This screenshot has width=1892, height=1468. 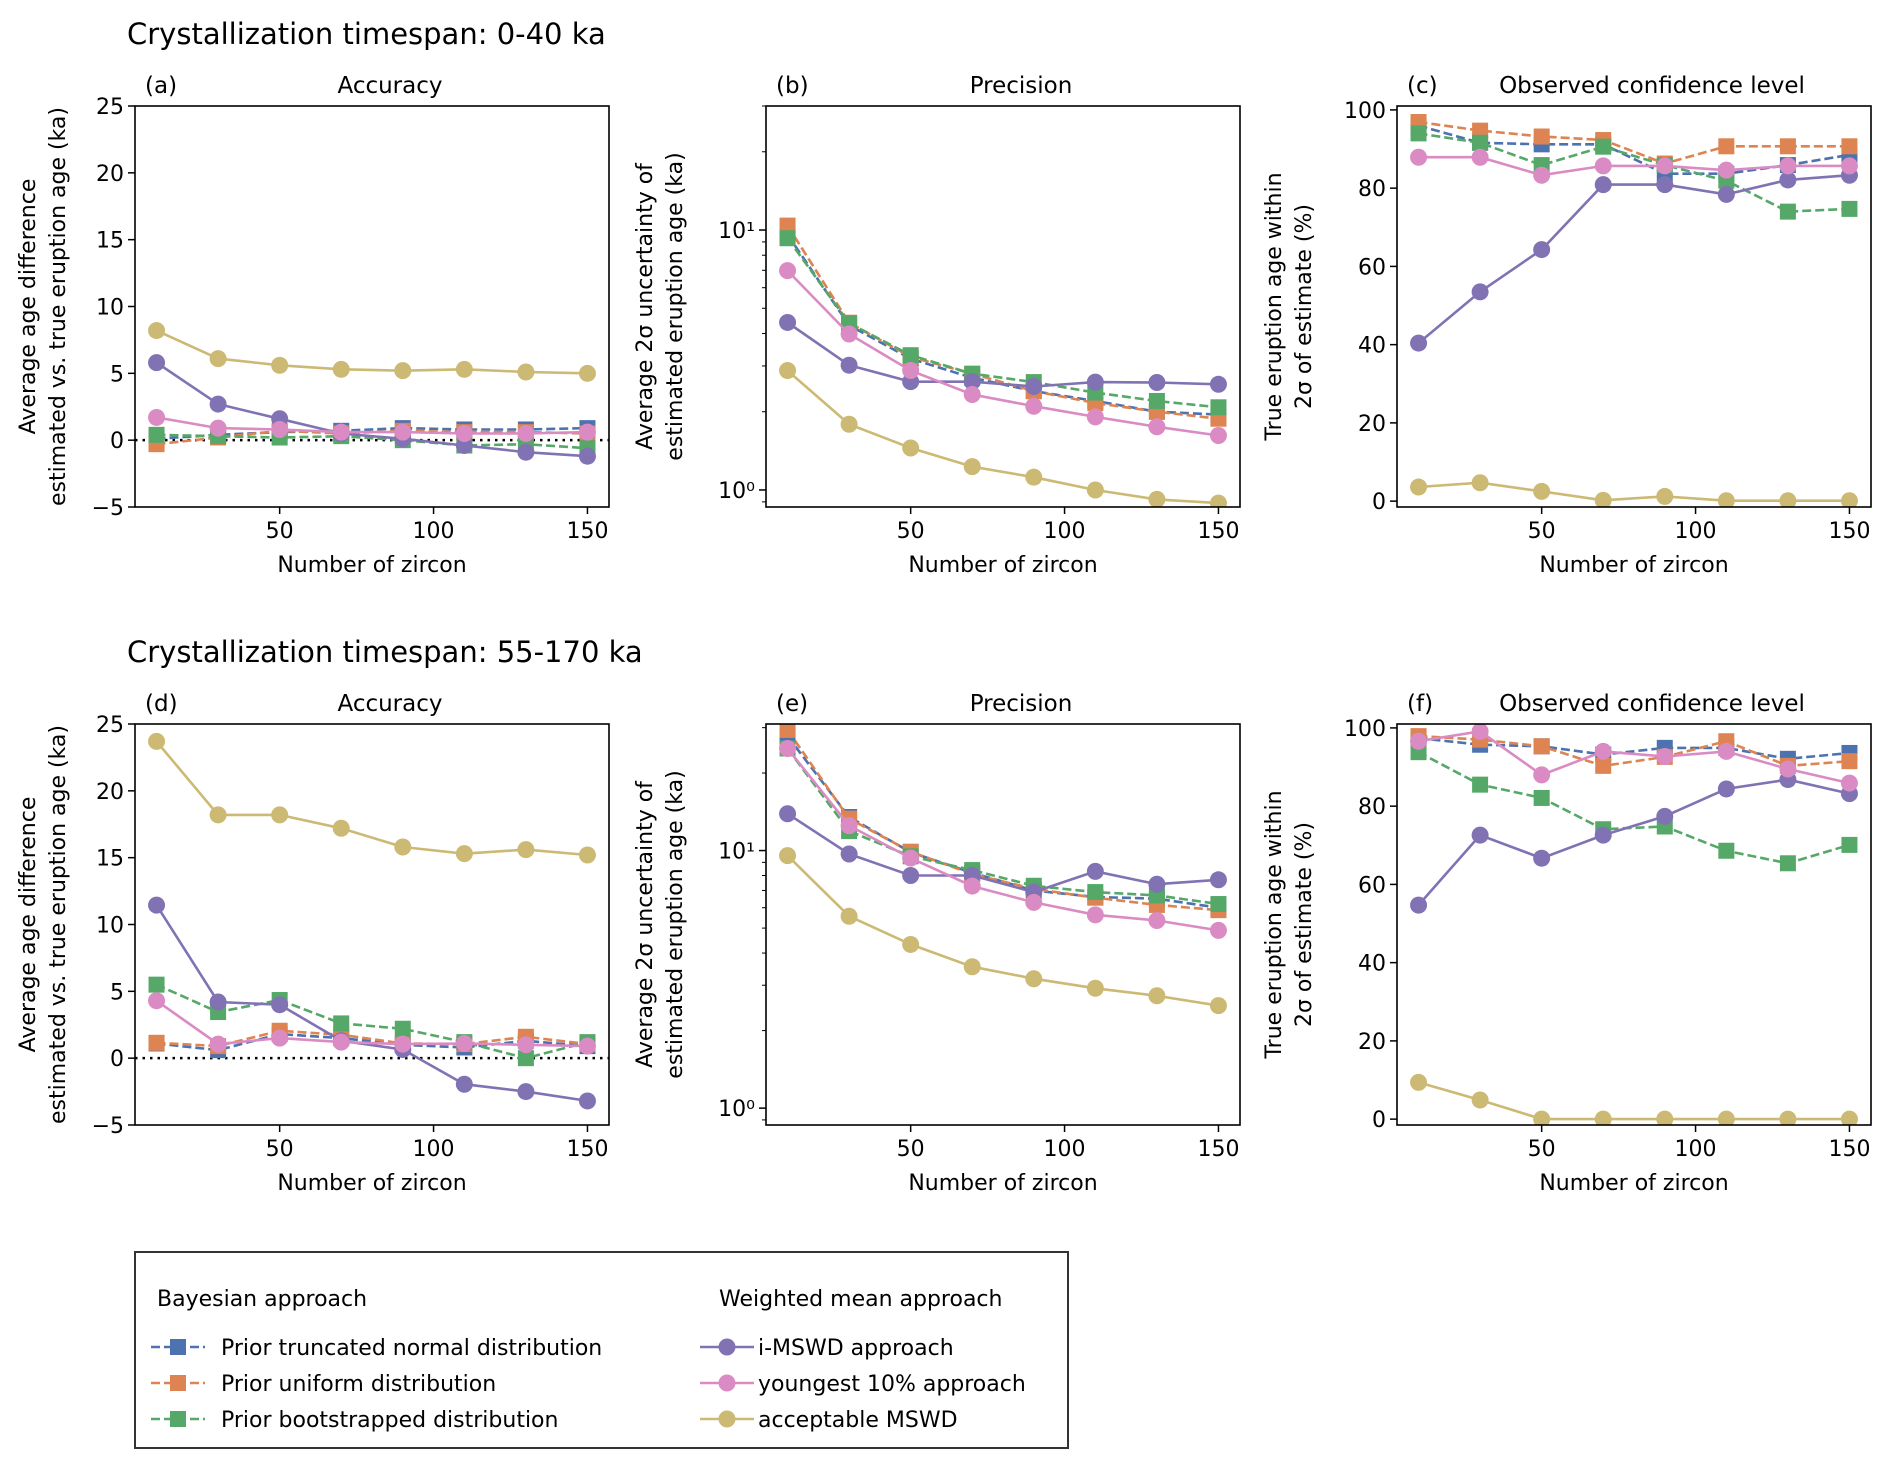 What do you see at coordinates (117, 441) in the screenshot?
I see `y-tick-label: 0` at bounding box center [117, 441].